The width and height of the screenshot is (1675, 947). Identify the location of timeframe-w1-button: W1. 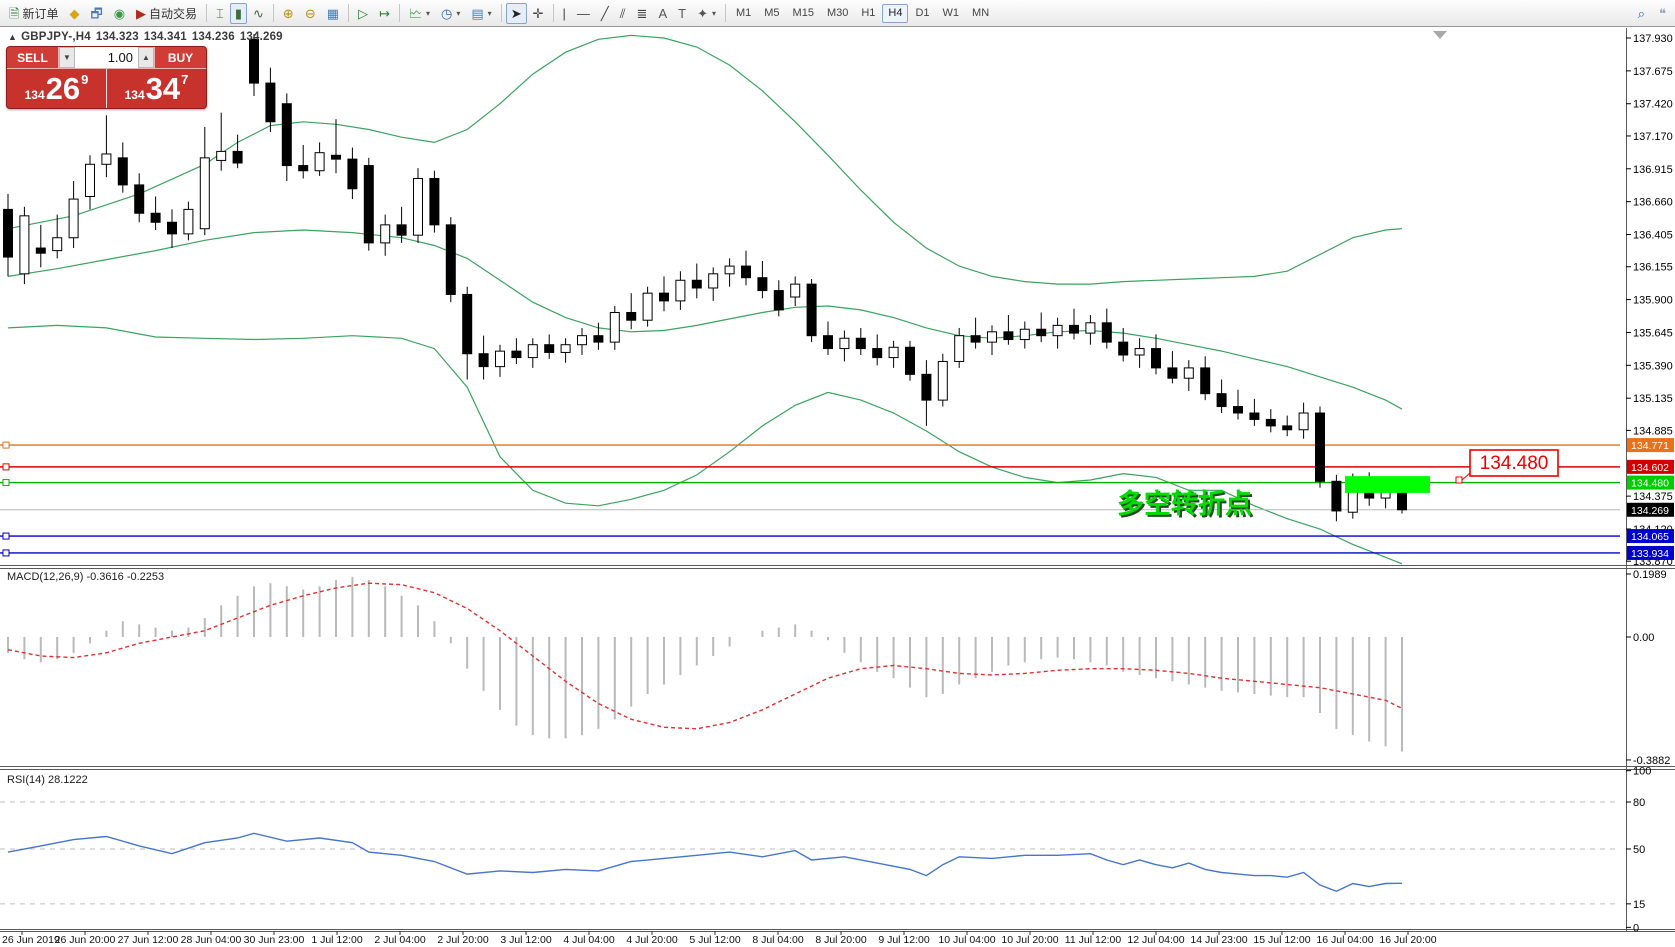
(951, 13).